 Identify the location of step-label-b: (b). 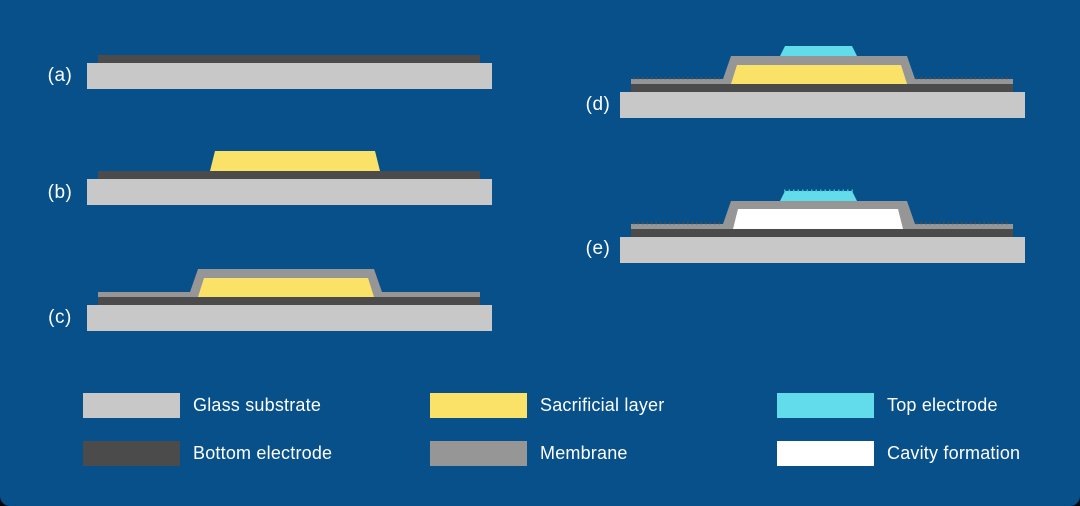
(60, 192).